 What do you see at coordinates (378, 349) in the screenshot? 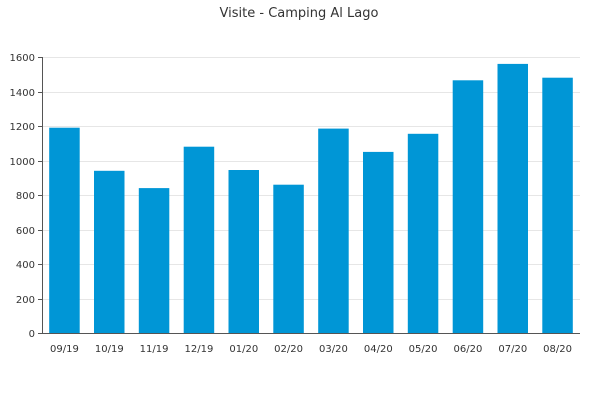
I see `x-tick-label: 04/20` at bounding box center [378, 349].